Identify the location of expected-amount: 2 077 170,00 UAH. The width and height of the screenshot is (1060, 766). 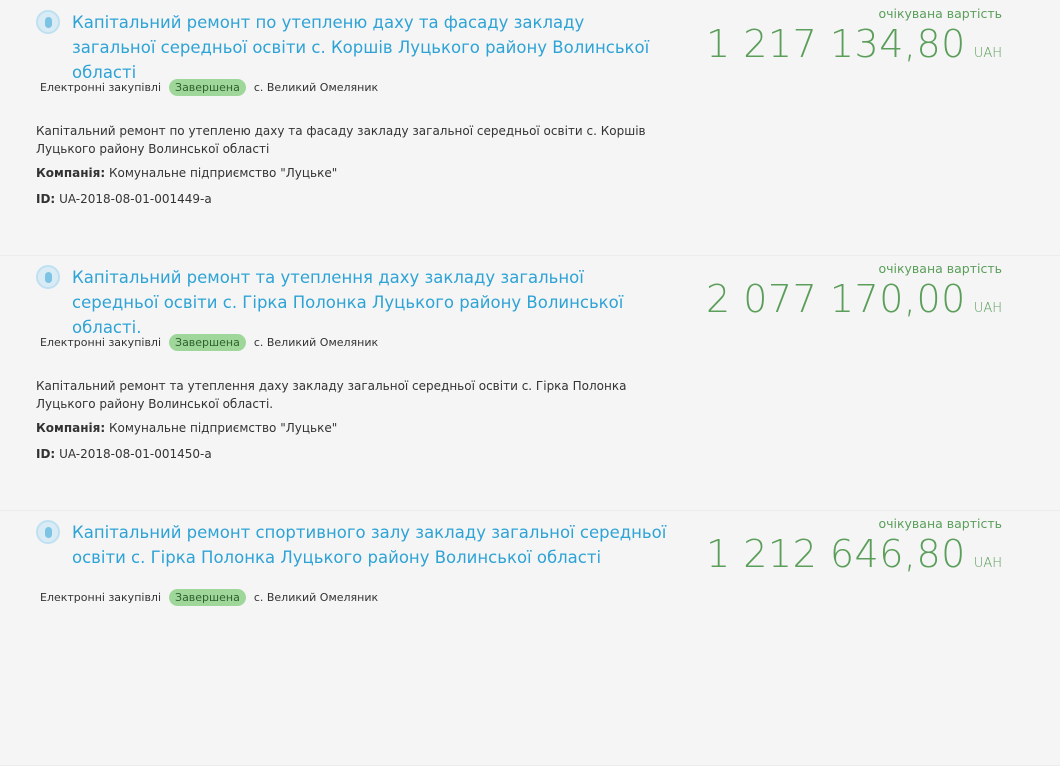
(854, 299).